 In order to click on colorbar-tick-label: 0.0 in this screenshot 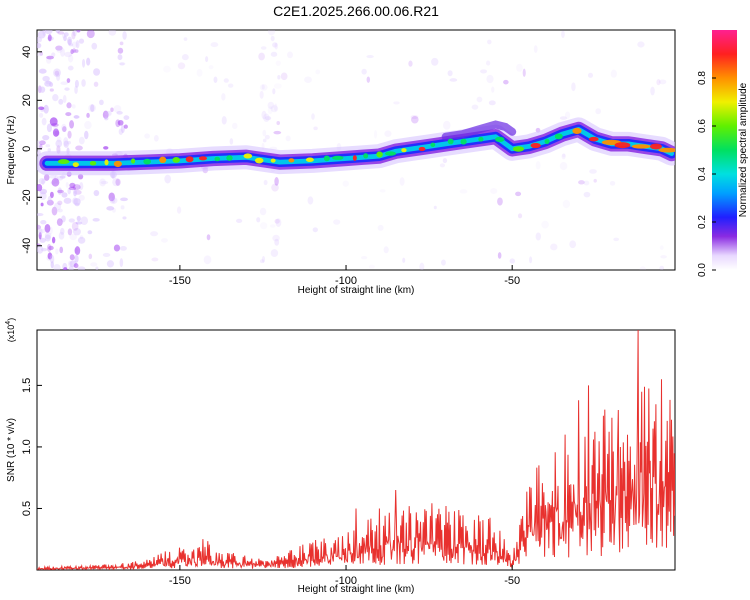, I will do `click(702, 270)`.